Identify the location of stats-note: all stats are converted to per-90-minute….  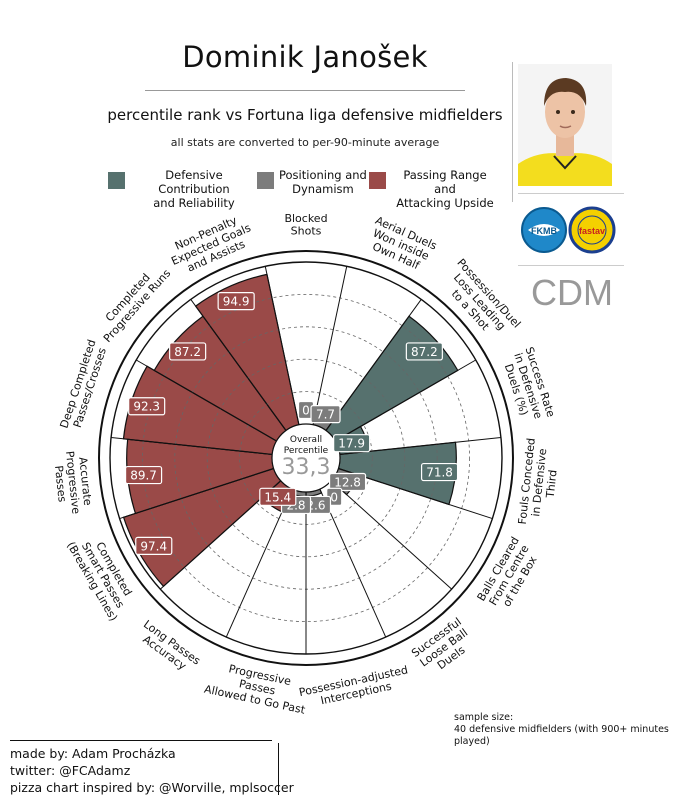
(305, 142).